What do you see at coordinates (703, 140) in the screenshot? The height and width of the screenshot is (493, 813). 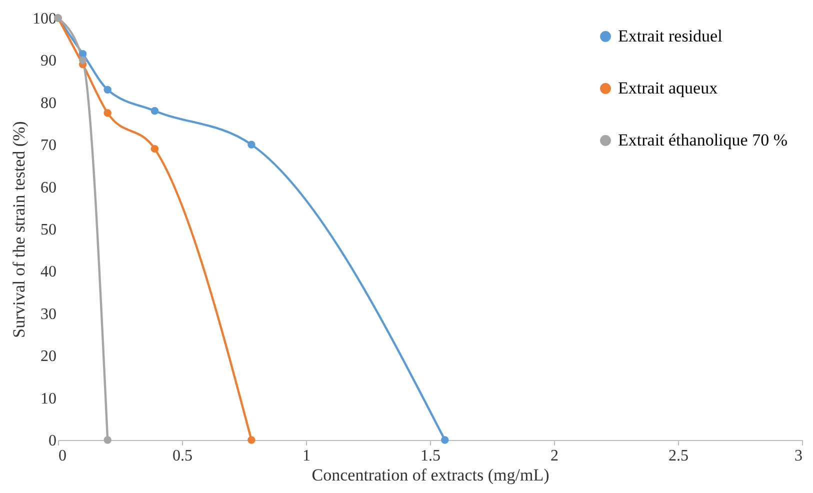 I see `legend-label: Extrait éthanolique 70 %` at bounding box center [703, 140].